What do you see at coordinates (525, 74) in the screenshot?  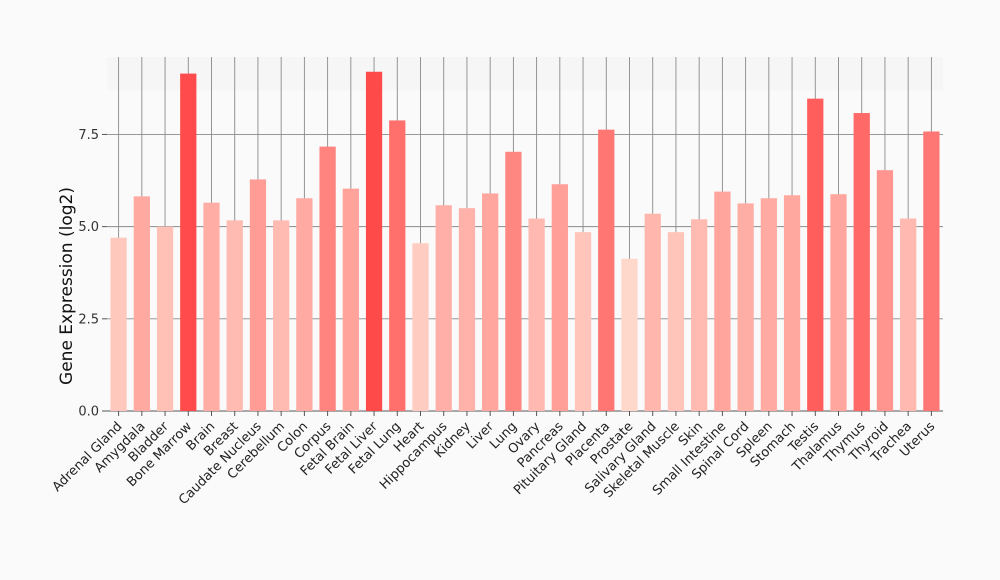 I see `plot-upper-band` at bounding box center [525, 74].